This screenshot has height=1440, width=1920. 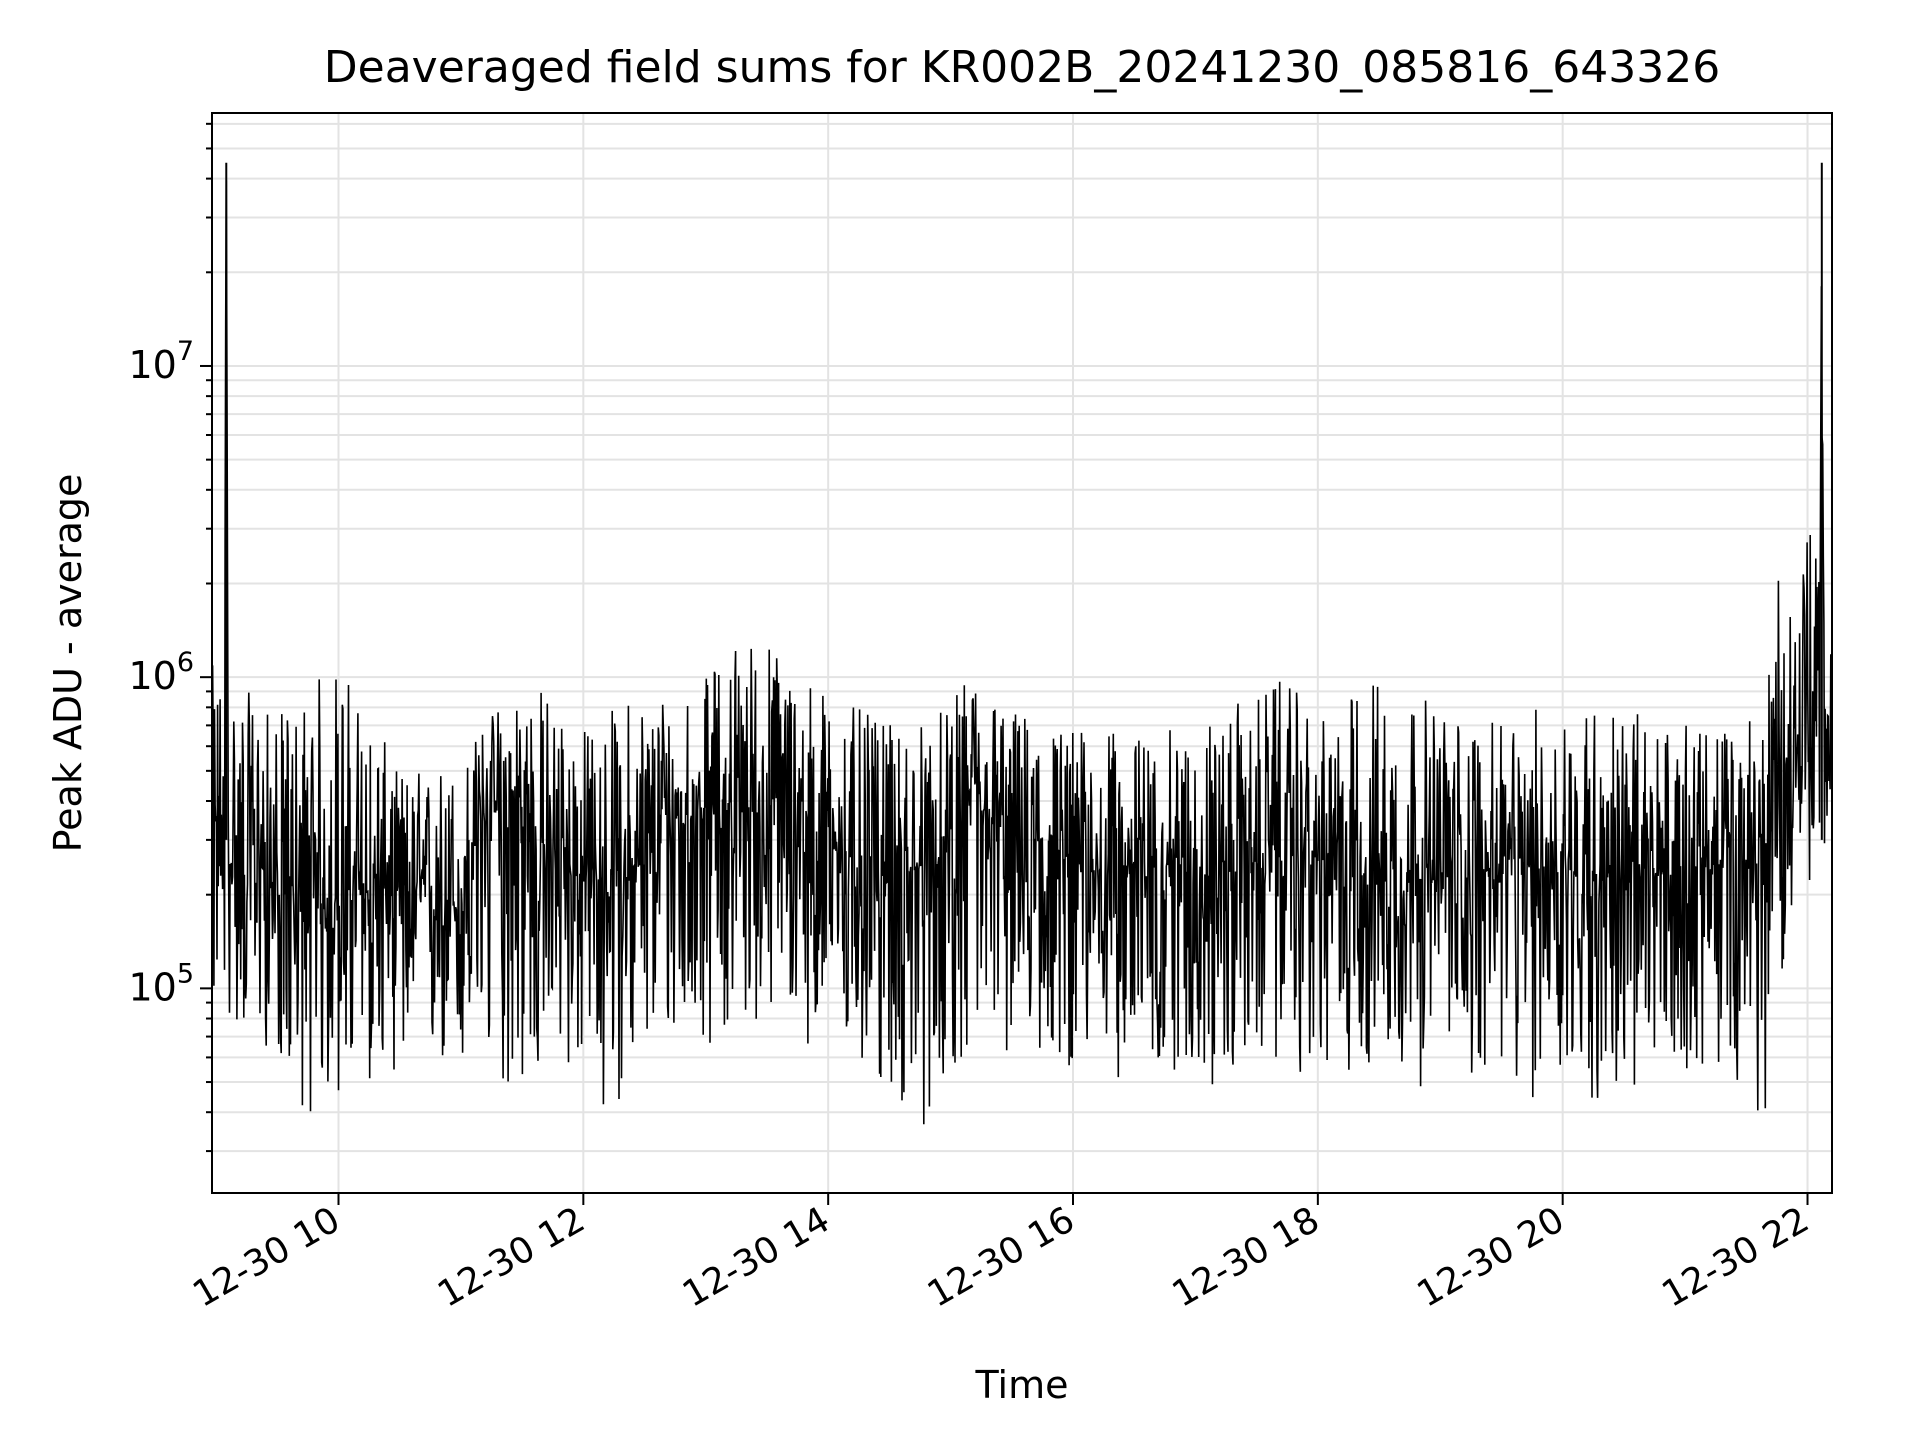 I want to click on x-tick-label: 12-30 14, so click(x=756, y=1257).